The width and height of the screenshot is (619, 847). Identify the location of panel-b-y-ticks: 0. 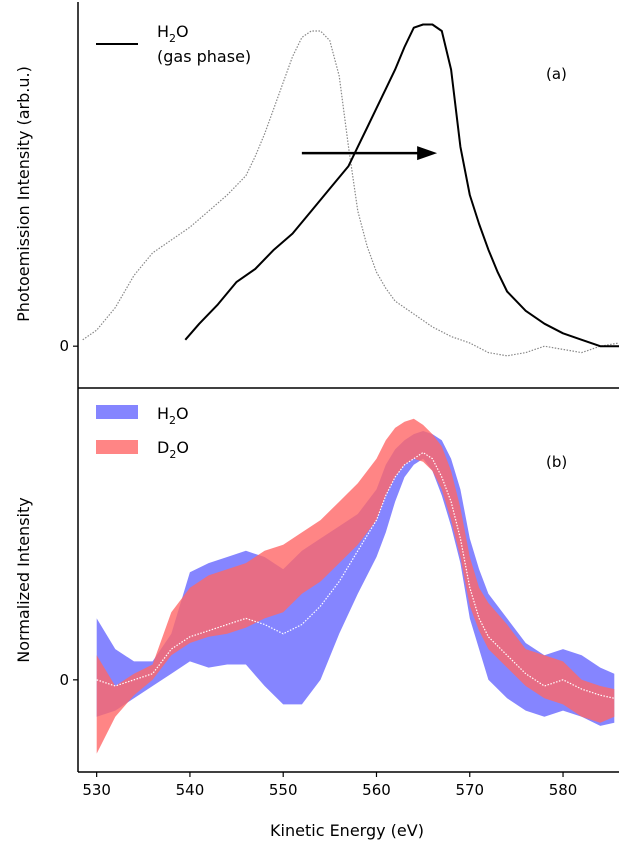
(68, 680).